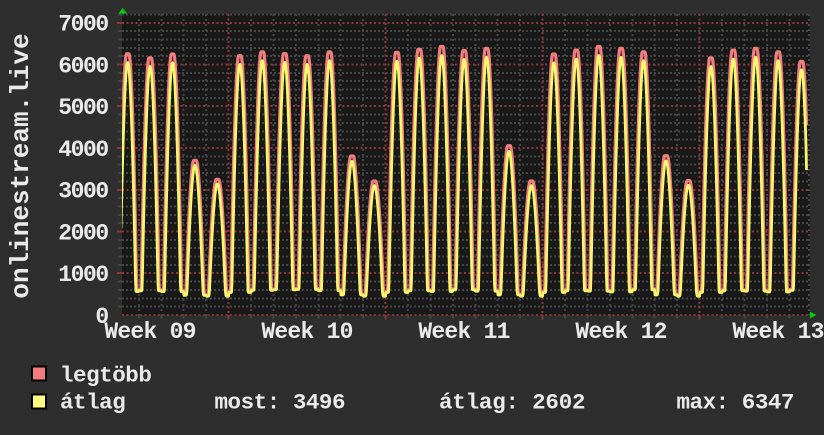  I want to click on svg-text: legtöbb, so click(105, 375).